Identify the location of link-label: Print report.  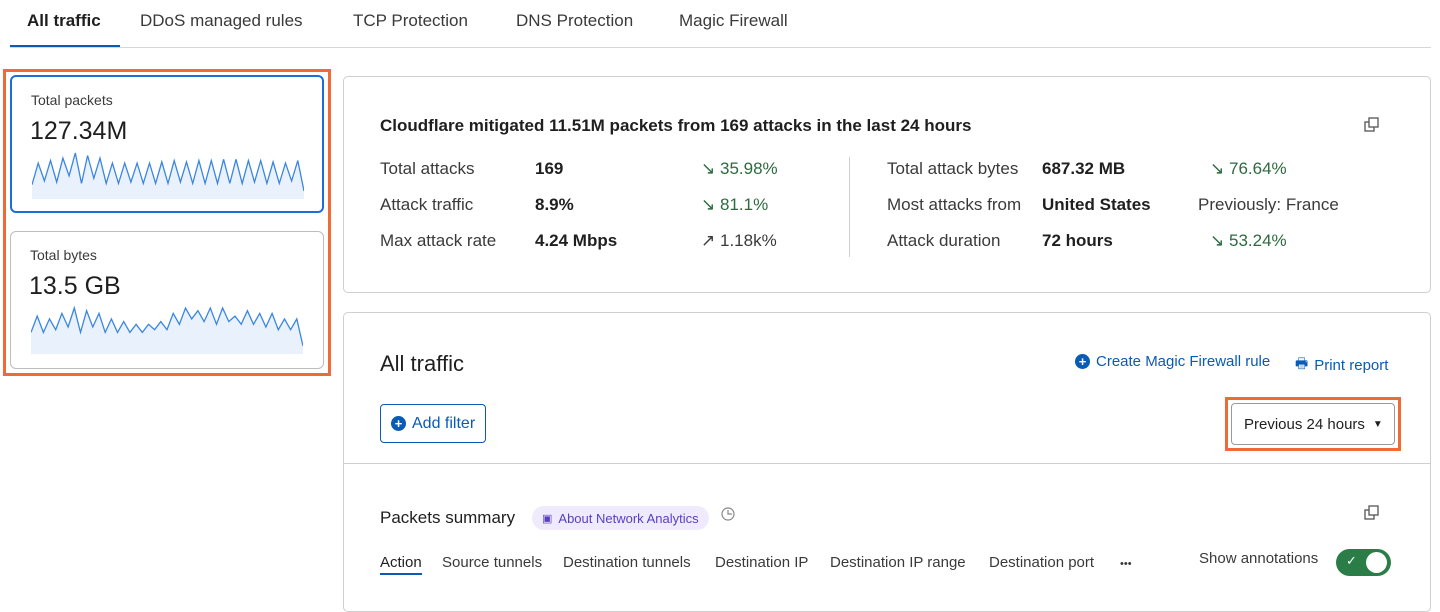
(1351, 365).